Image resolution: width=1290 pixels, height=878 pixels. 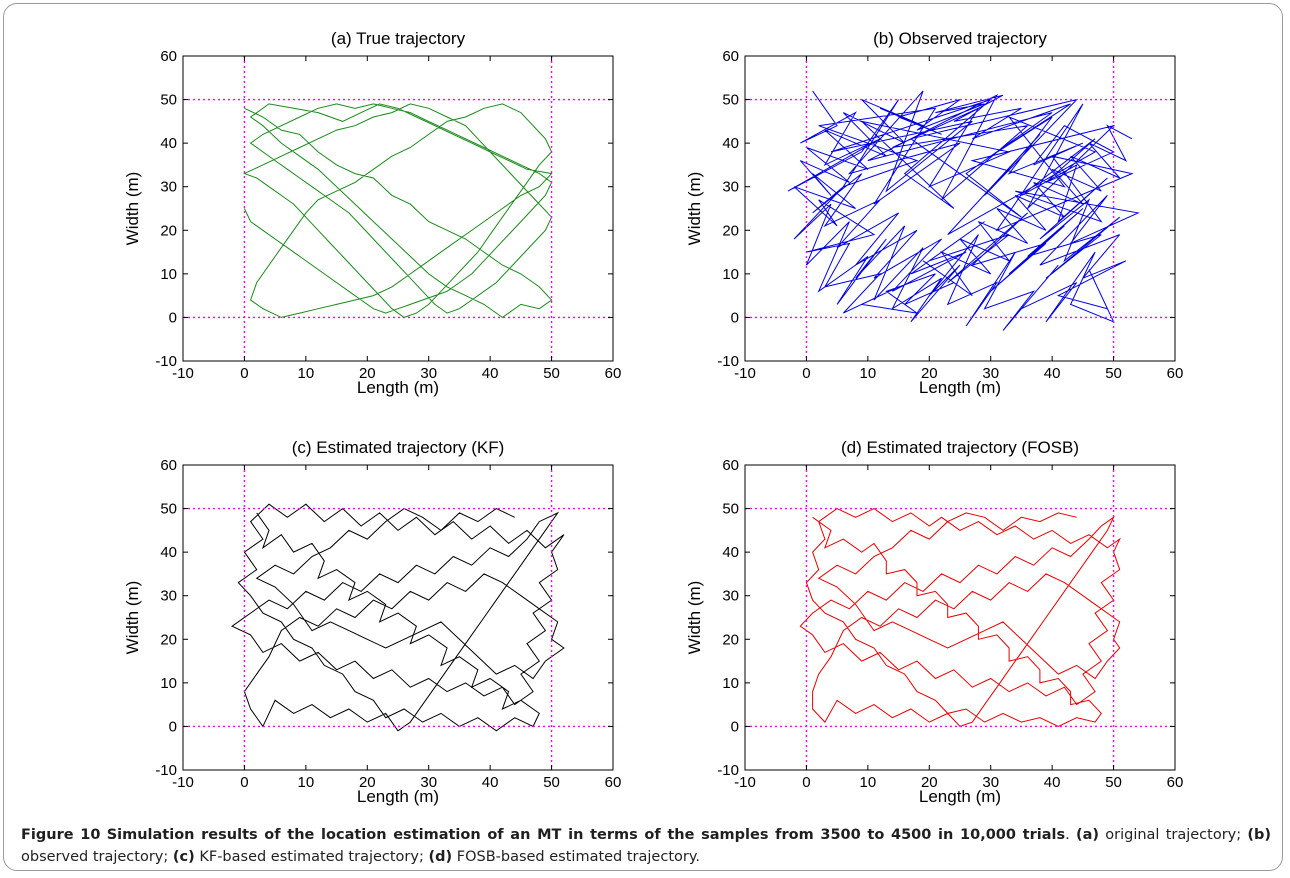 What do you see at coordinates (694, 618) in the screenshot?
I see `y-axis-label-d: Width (m)` at bounding box center [694, 618].